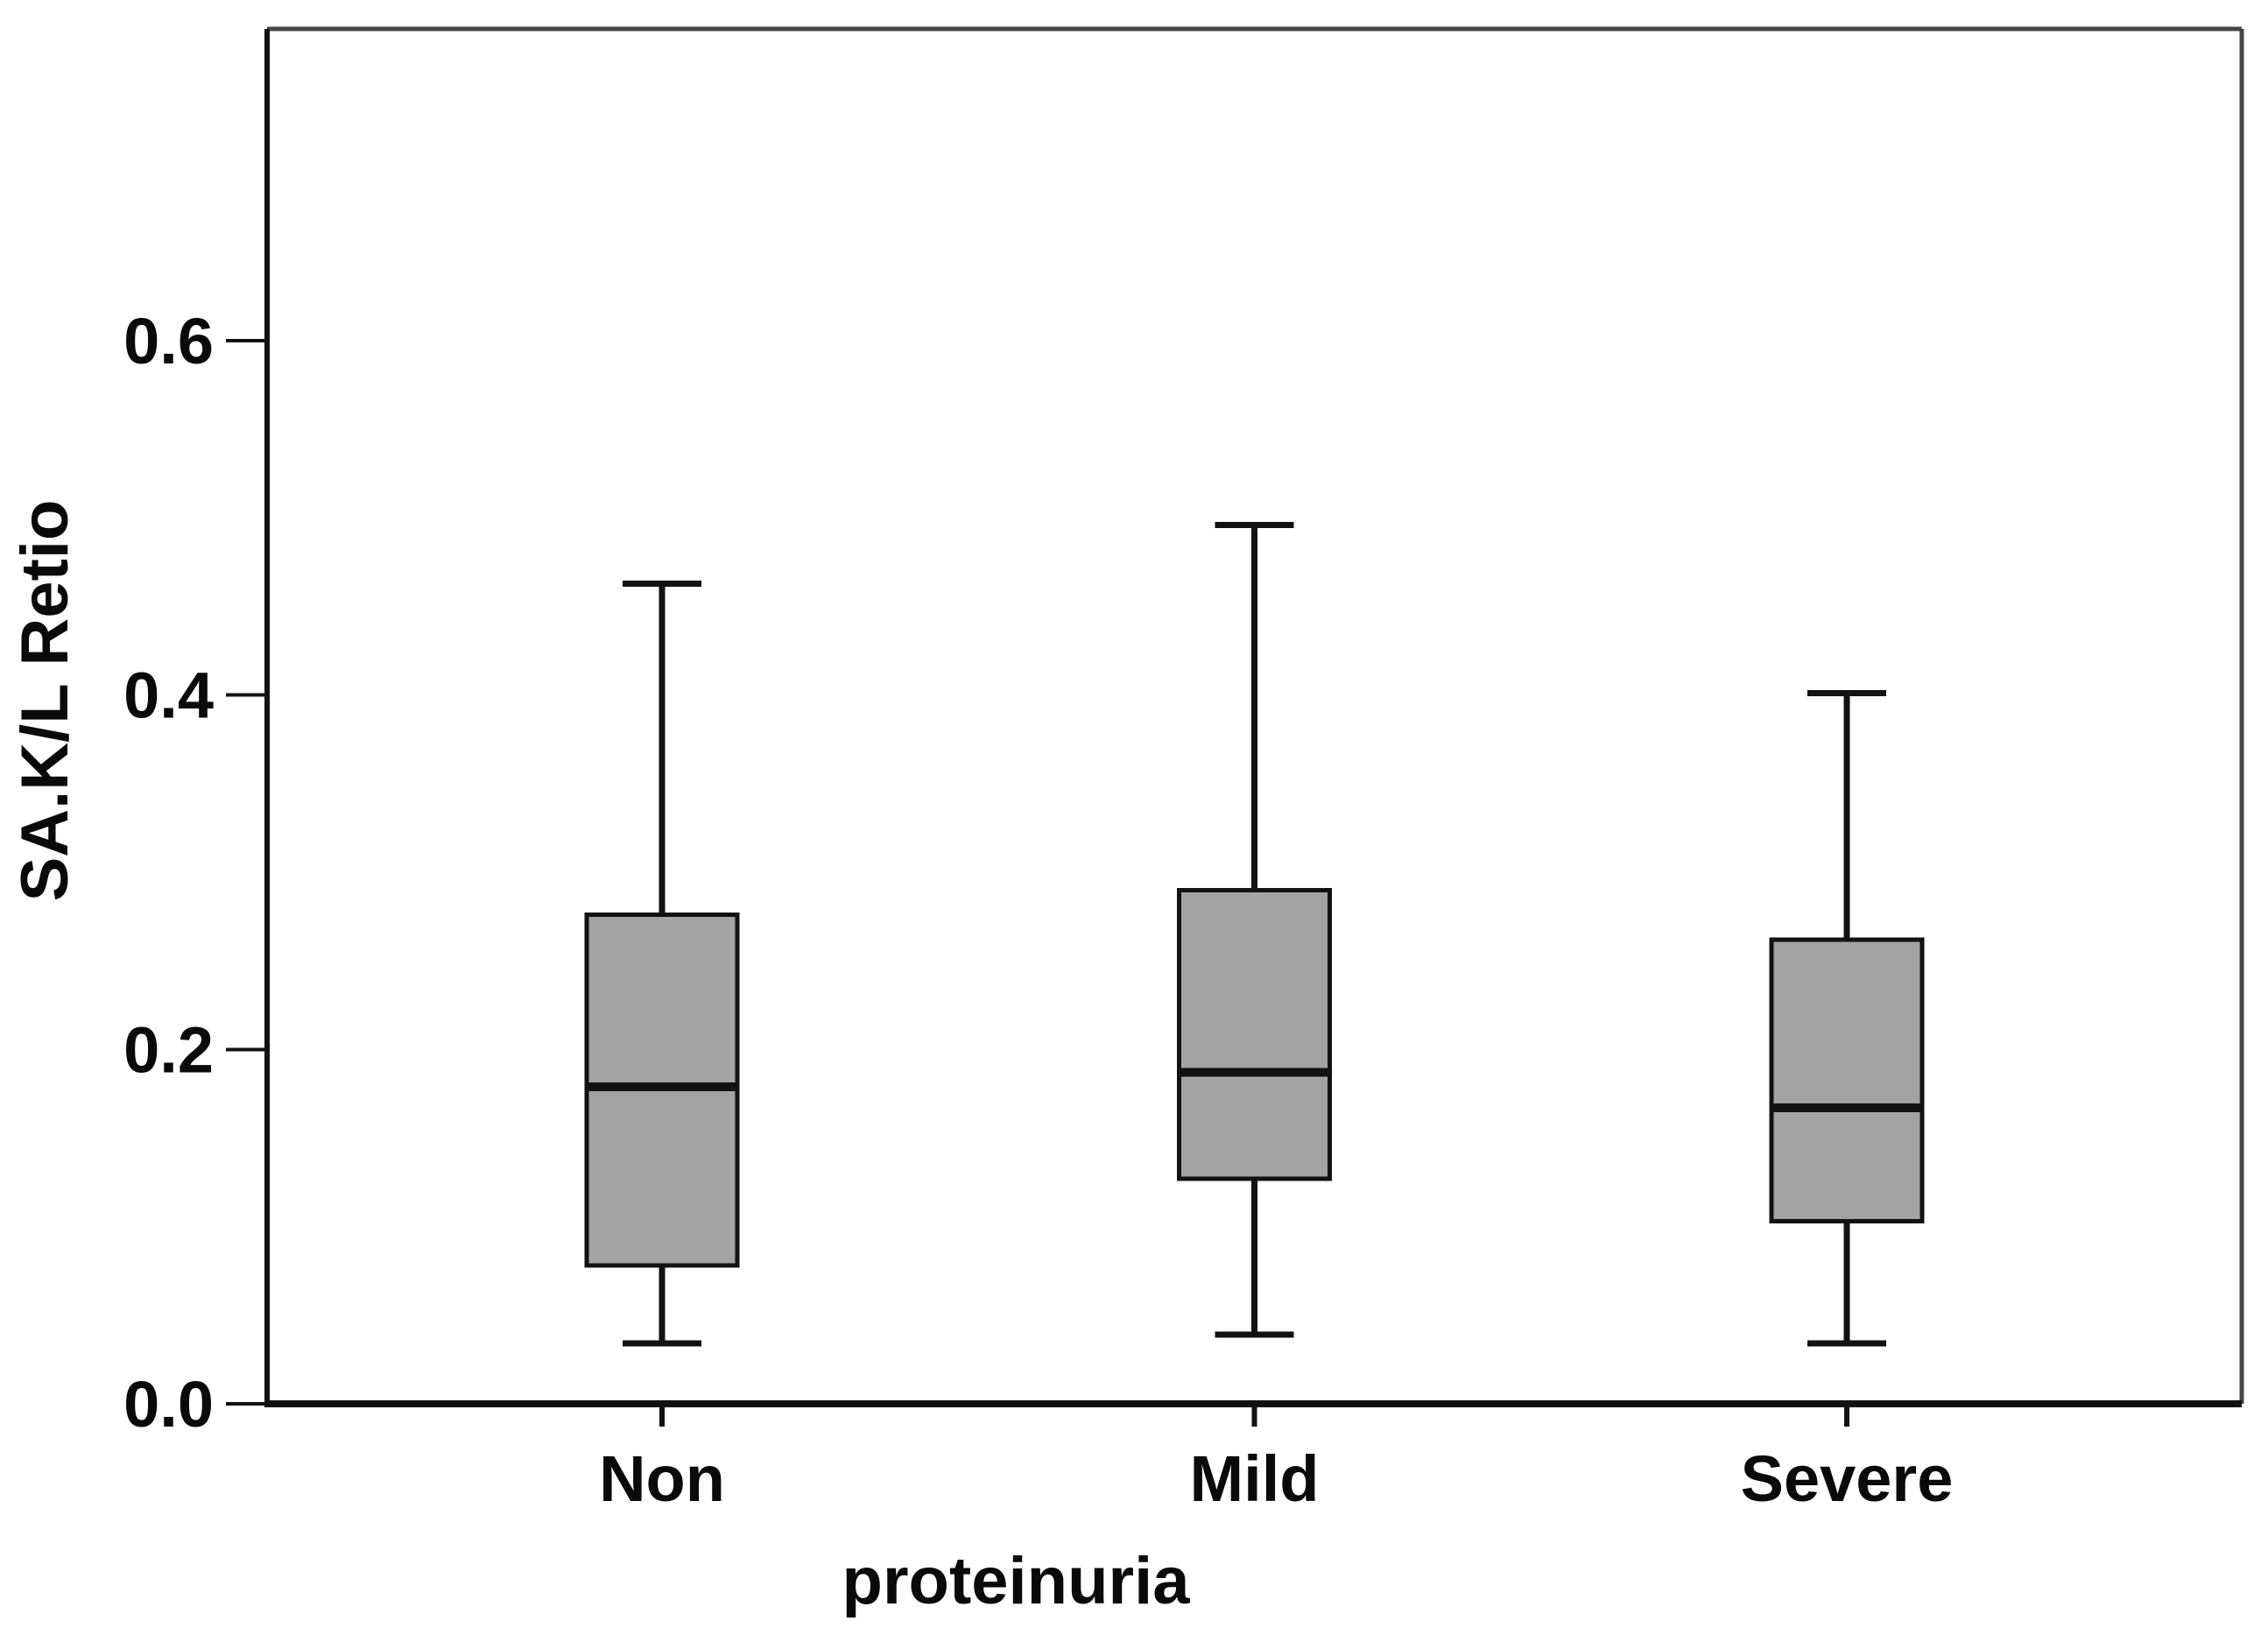 The height and width of the screenshot is (1628, 2268). What do you see at coordinates (168, 1404) in the screenshot?
I see `y-tick-label: 0.0` at bounding box center [168, 1404].